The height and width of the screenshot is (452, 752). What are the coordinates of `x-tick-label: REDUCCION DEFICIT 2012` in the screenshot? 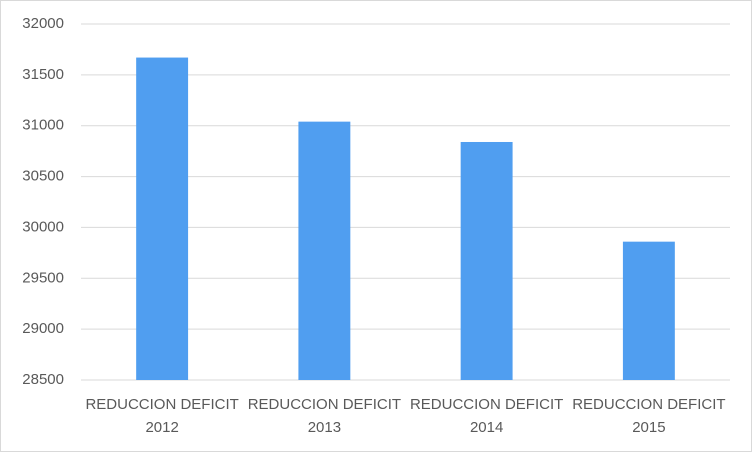 It's located at (162, 416).